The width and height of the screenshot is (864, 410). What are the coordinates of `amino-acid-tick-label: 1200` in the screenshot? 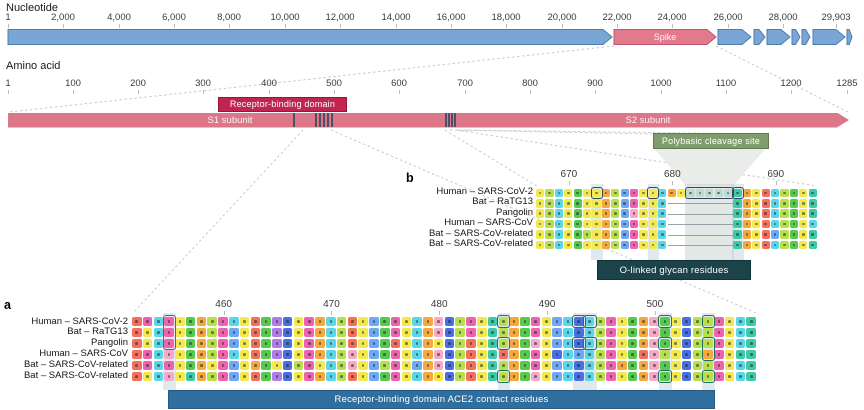 It's located at (791, 83).